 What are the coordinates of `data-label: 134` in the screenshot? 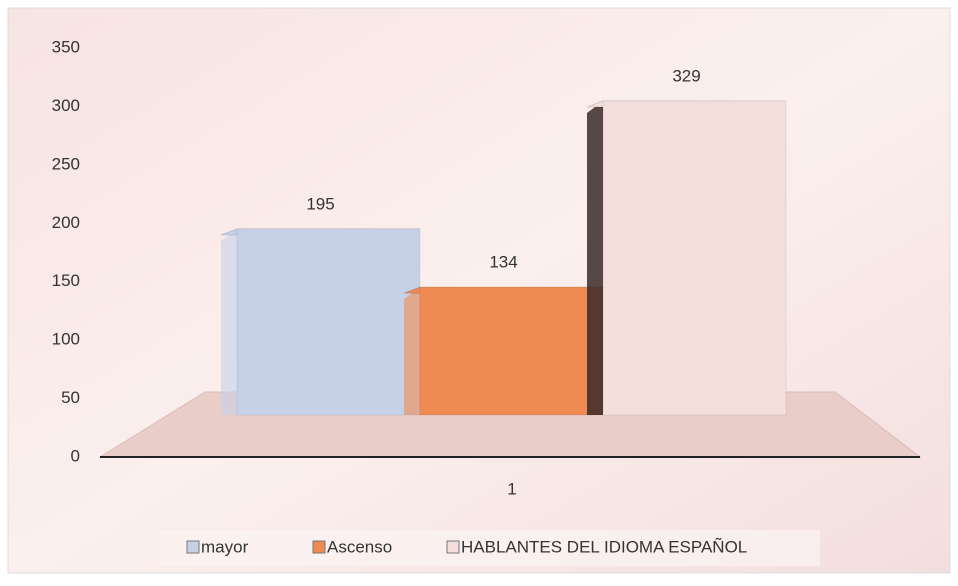 It's located at (503, 262).